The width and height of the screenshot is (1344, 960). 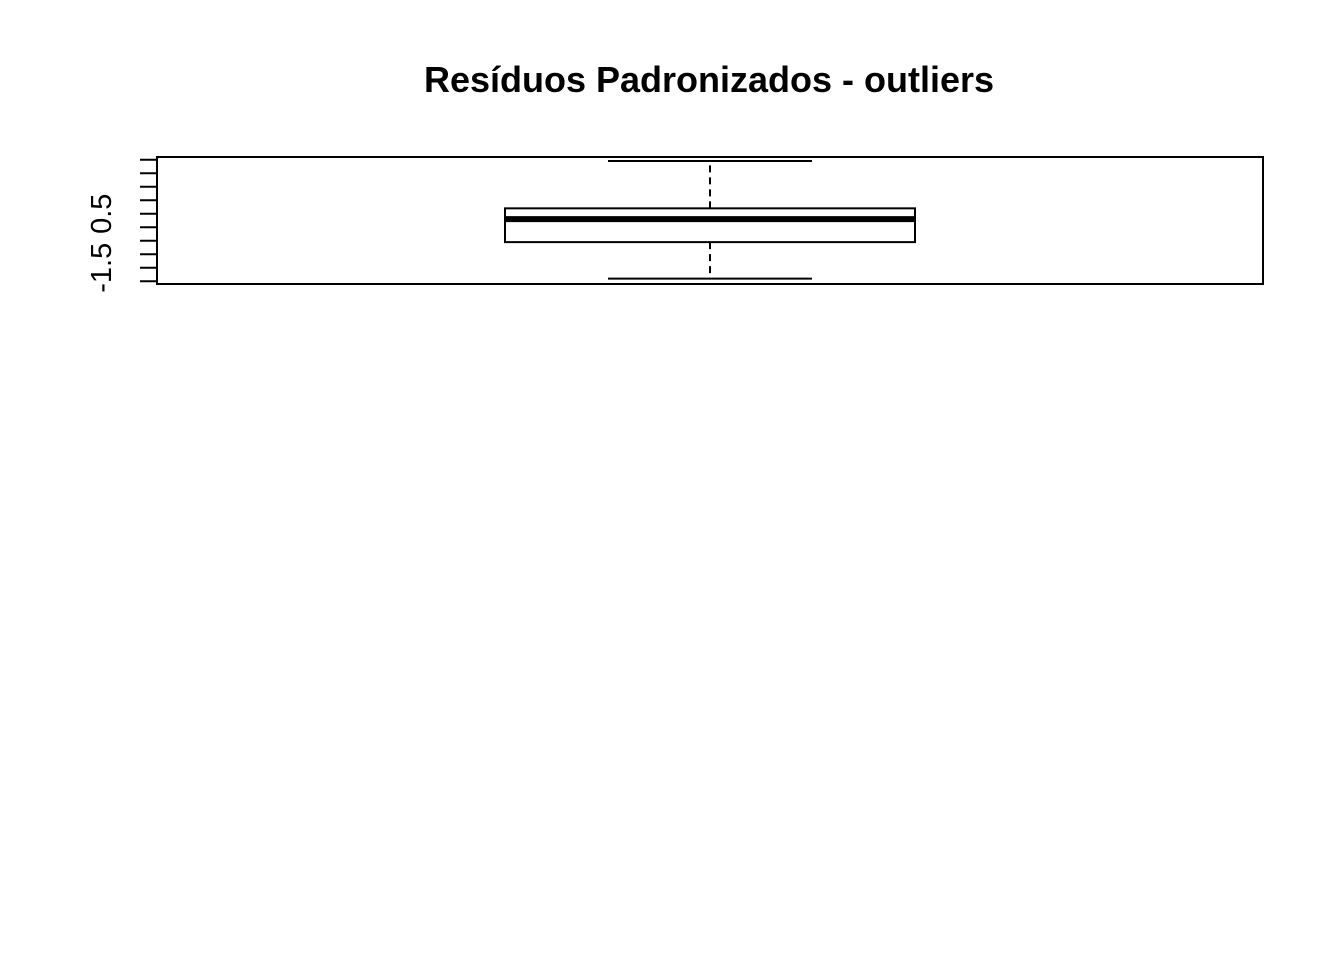 What do you see at coordinates (102, 268) in the screenshot?
I see `y-tick-label-0: -1.5` at bounding box center [102, 268].